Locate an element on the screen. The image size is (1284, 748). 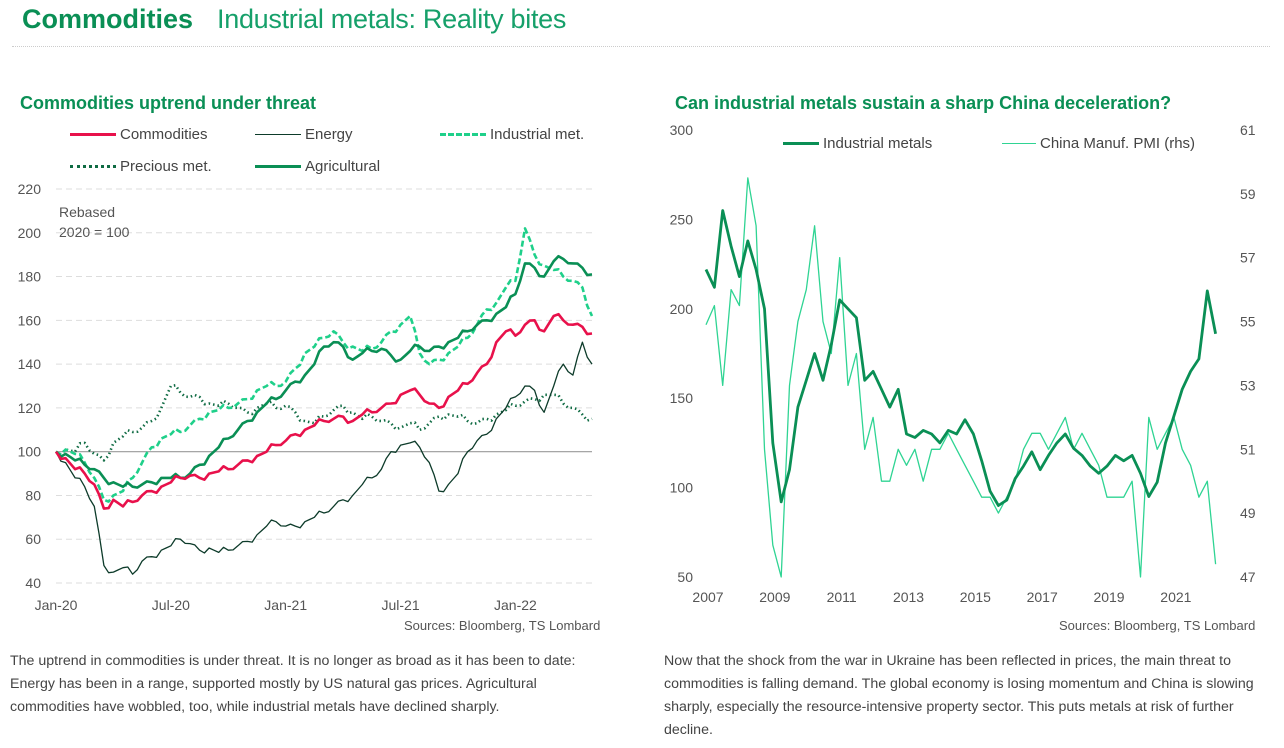
x-tick-label: 2019 is located at coordinates (1108, 597).